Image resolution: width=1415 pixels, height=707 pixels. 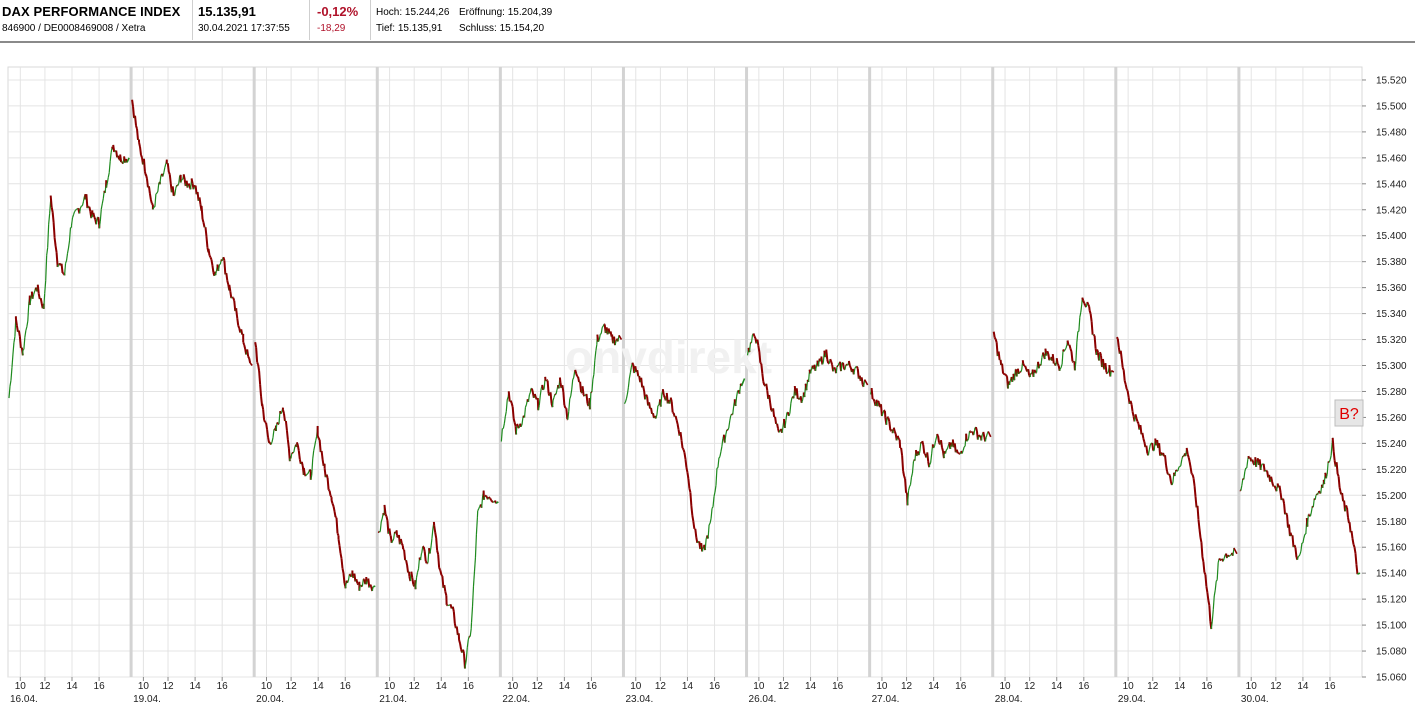 What do you see at coordinates (1391, 444) in the screenshot?
I see `y-tick-label: 15.240` at bounding box center [1391, 444].